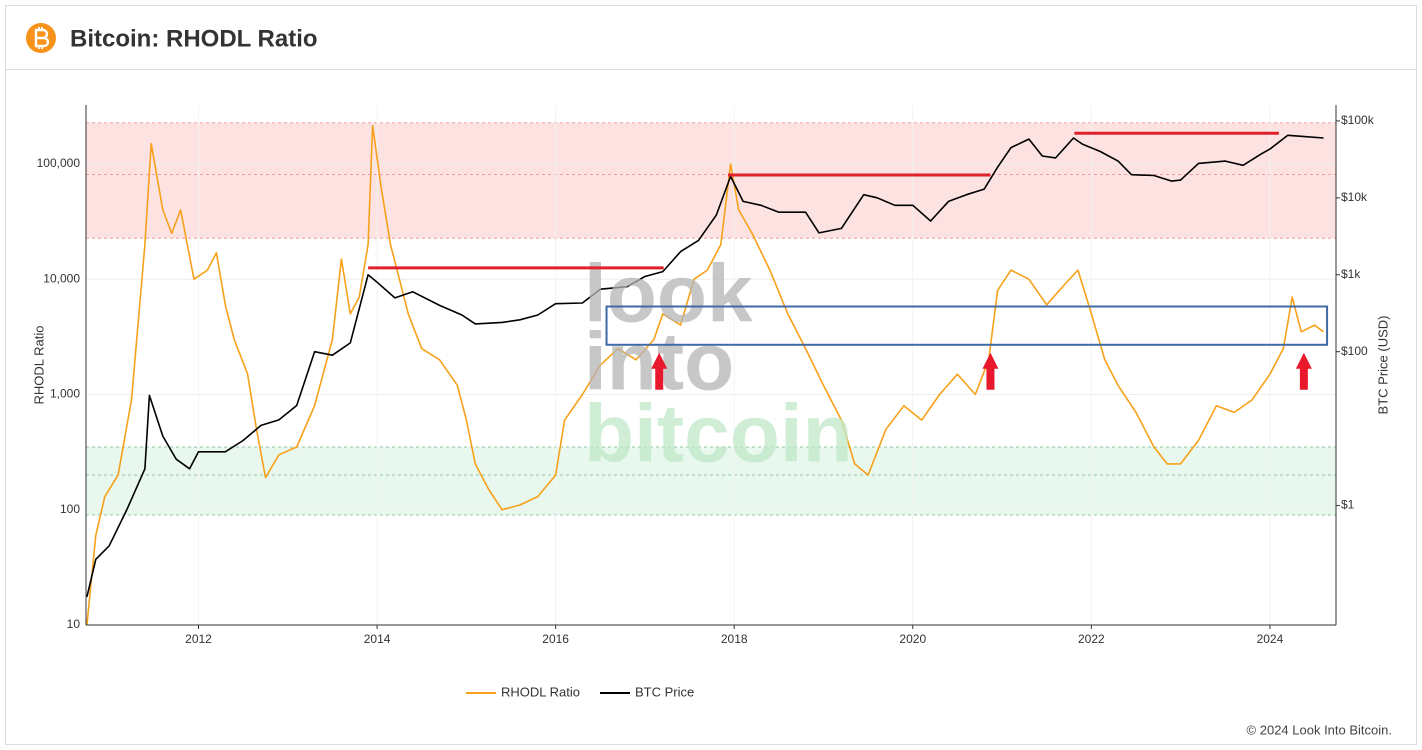  What do you see at coordinates (65, 394) in the screenshot?
I see `y-tick-label: 1,000` at bounding box center [65, 394].